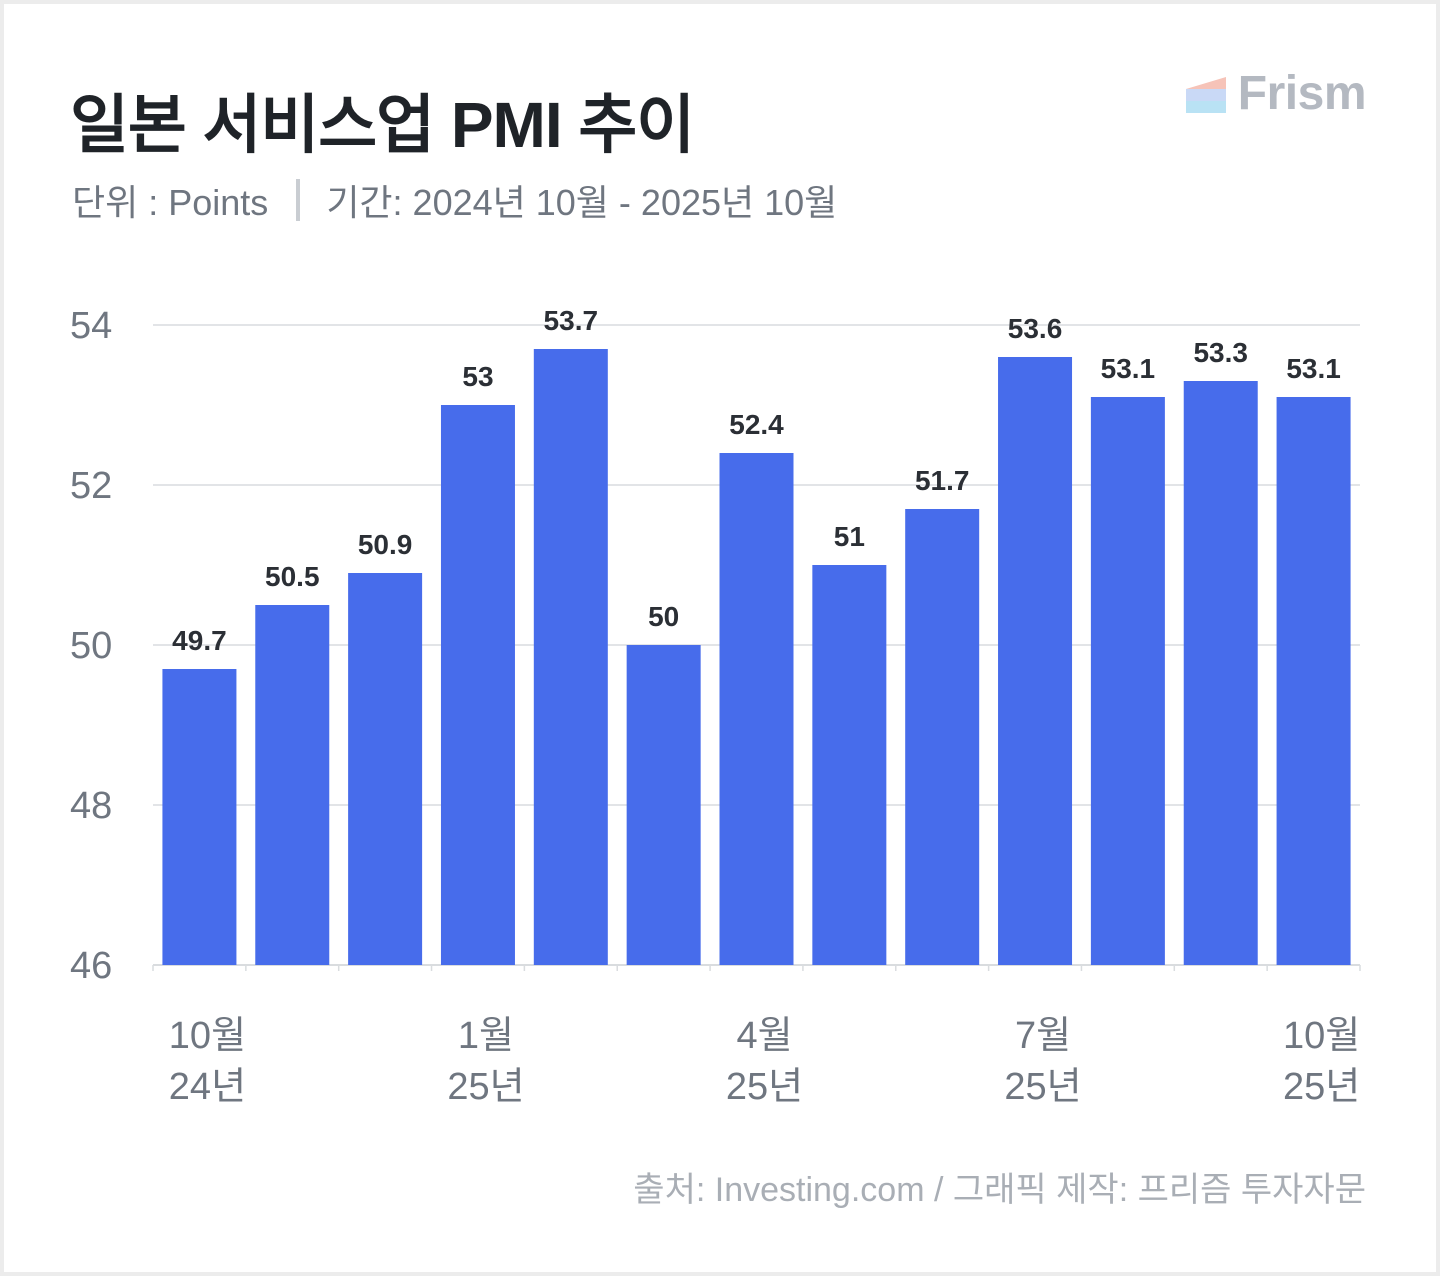  I want to click on chart-subtitle: 단위 : Points 기간: 2024년 10월 - 2025년 10월, so click(454, 200).